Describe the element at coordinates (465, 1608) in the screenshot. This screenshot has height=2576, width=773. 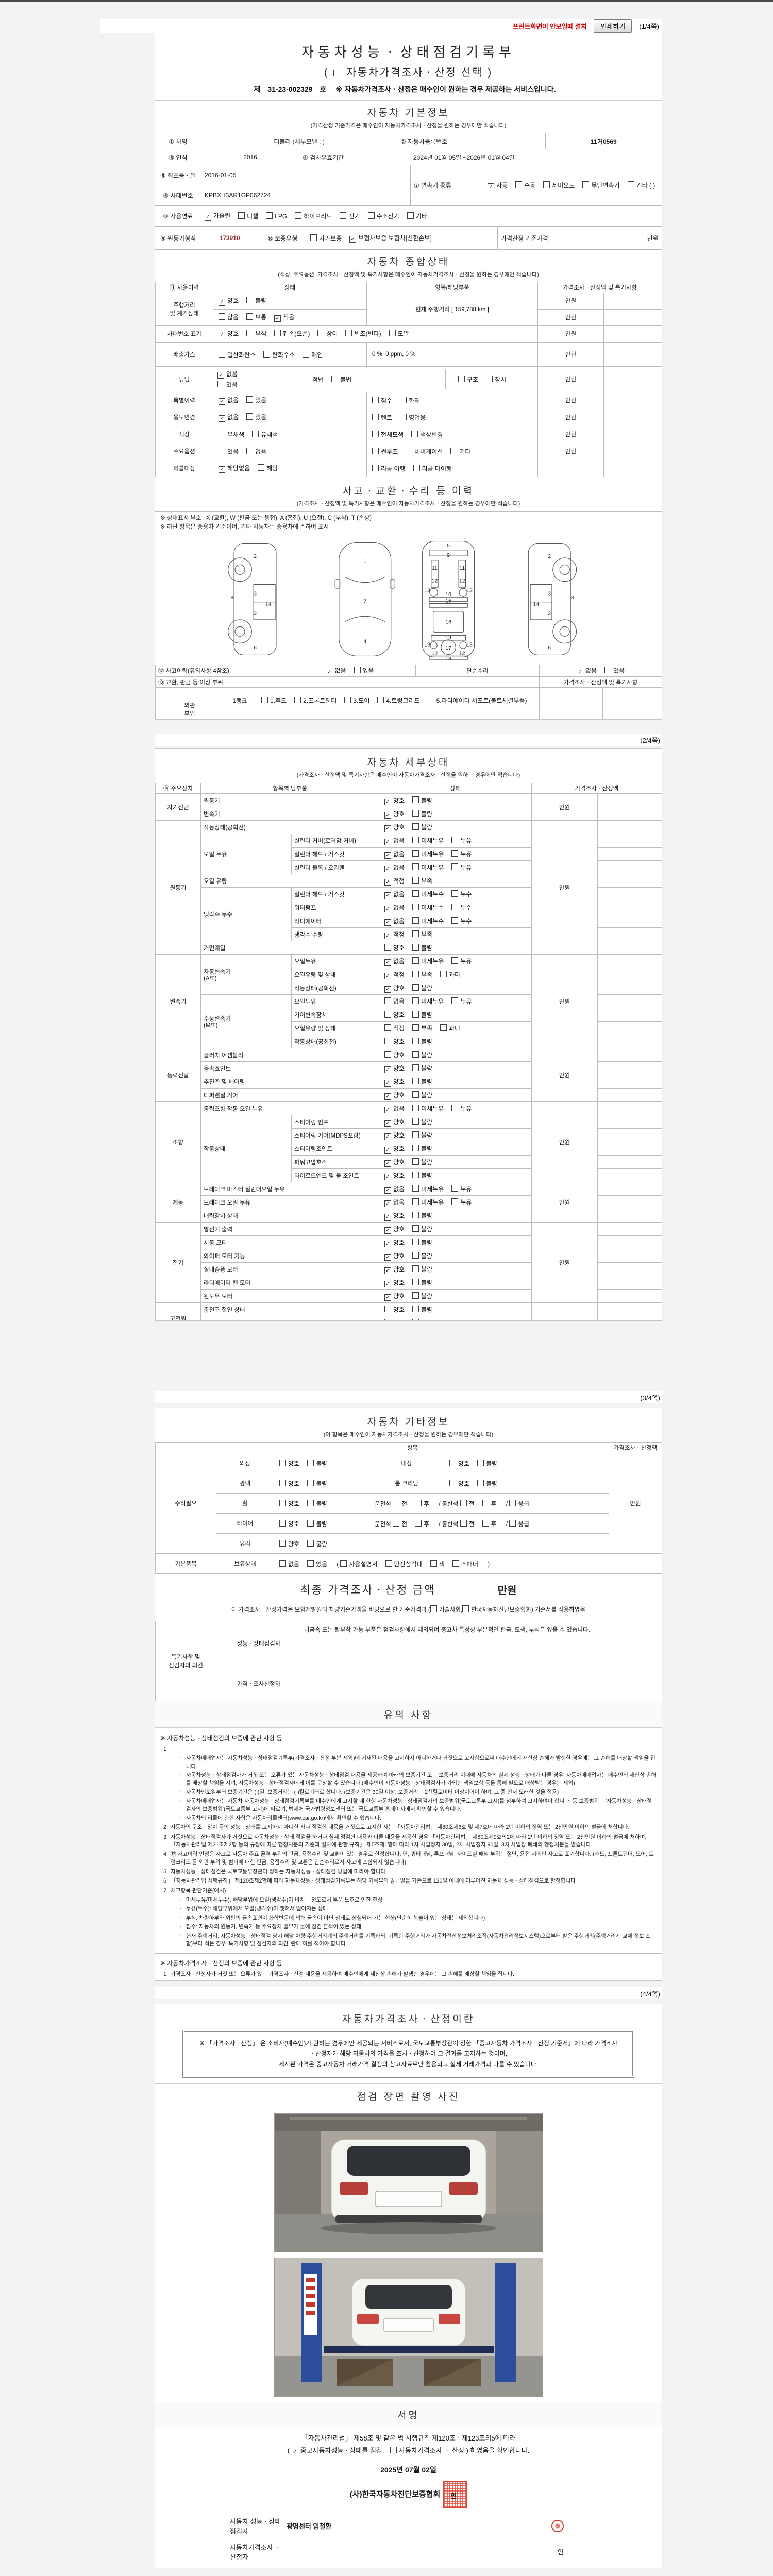
I see `std2-checkbox` at that location.